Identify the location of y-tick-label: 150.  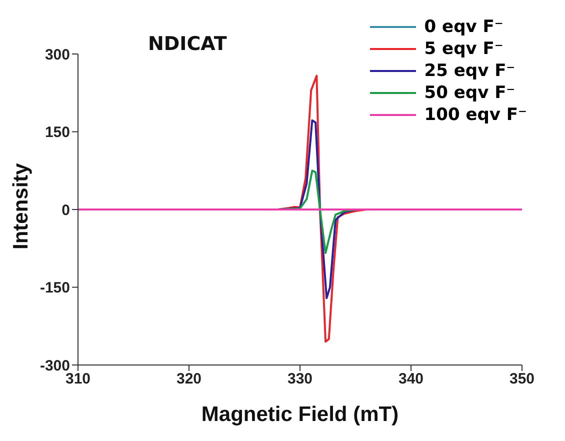
(57, 133).